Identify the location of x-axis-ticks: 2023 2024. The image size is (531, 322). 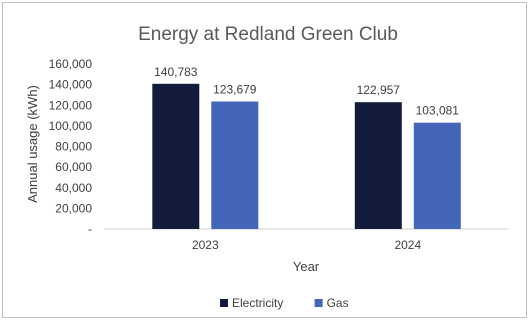
(307, 245).